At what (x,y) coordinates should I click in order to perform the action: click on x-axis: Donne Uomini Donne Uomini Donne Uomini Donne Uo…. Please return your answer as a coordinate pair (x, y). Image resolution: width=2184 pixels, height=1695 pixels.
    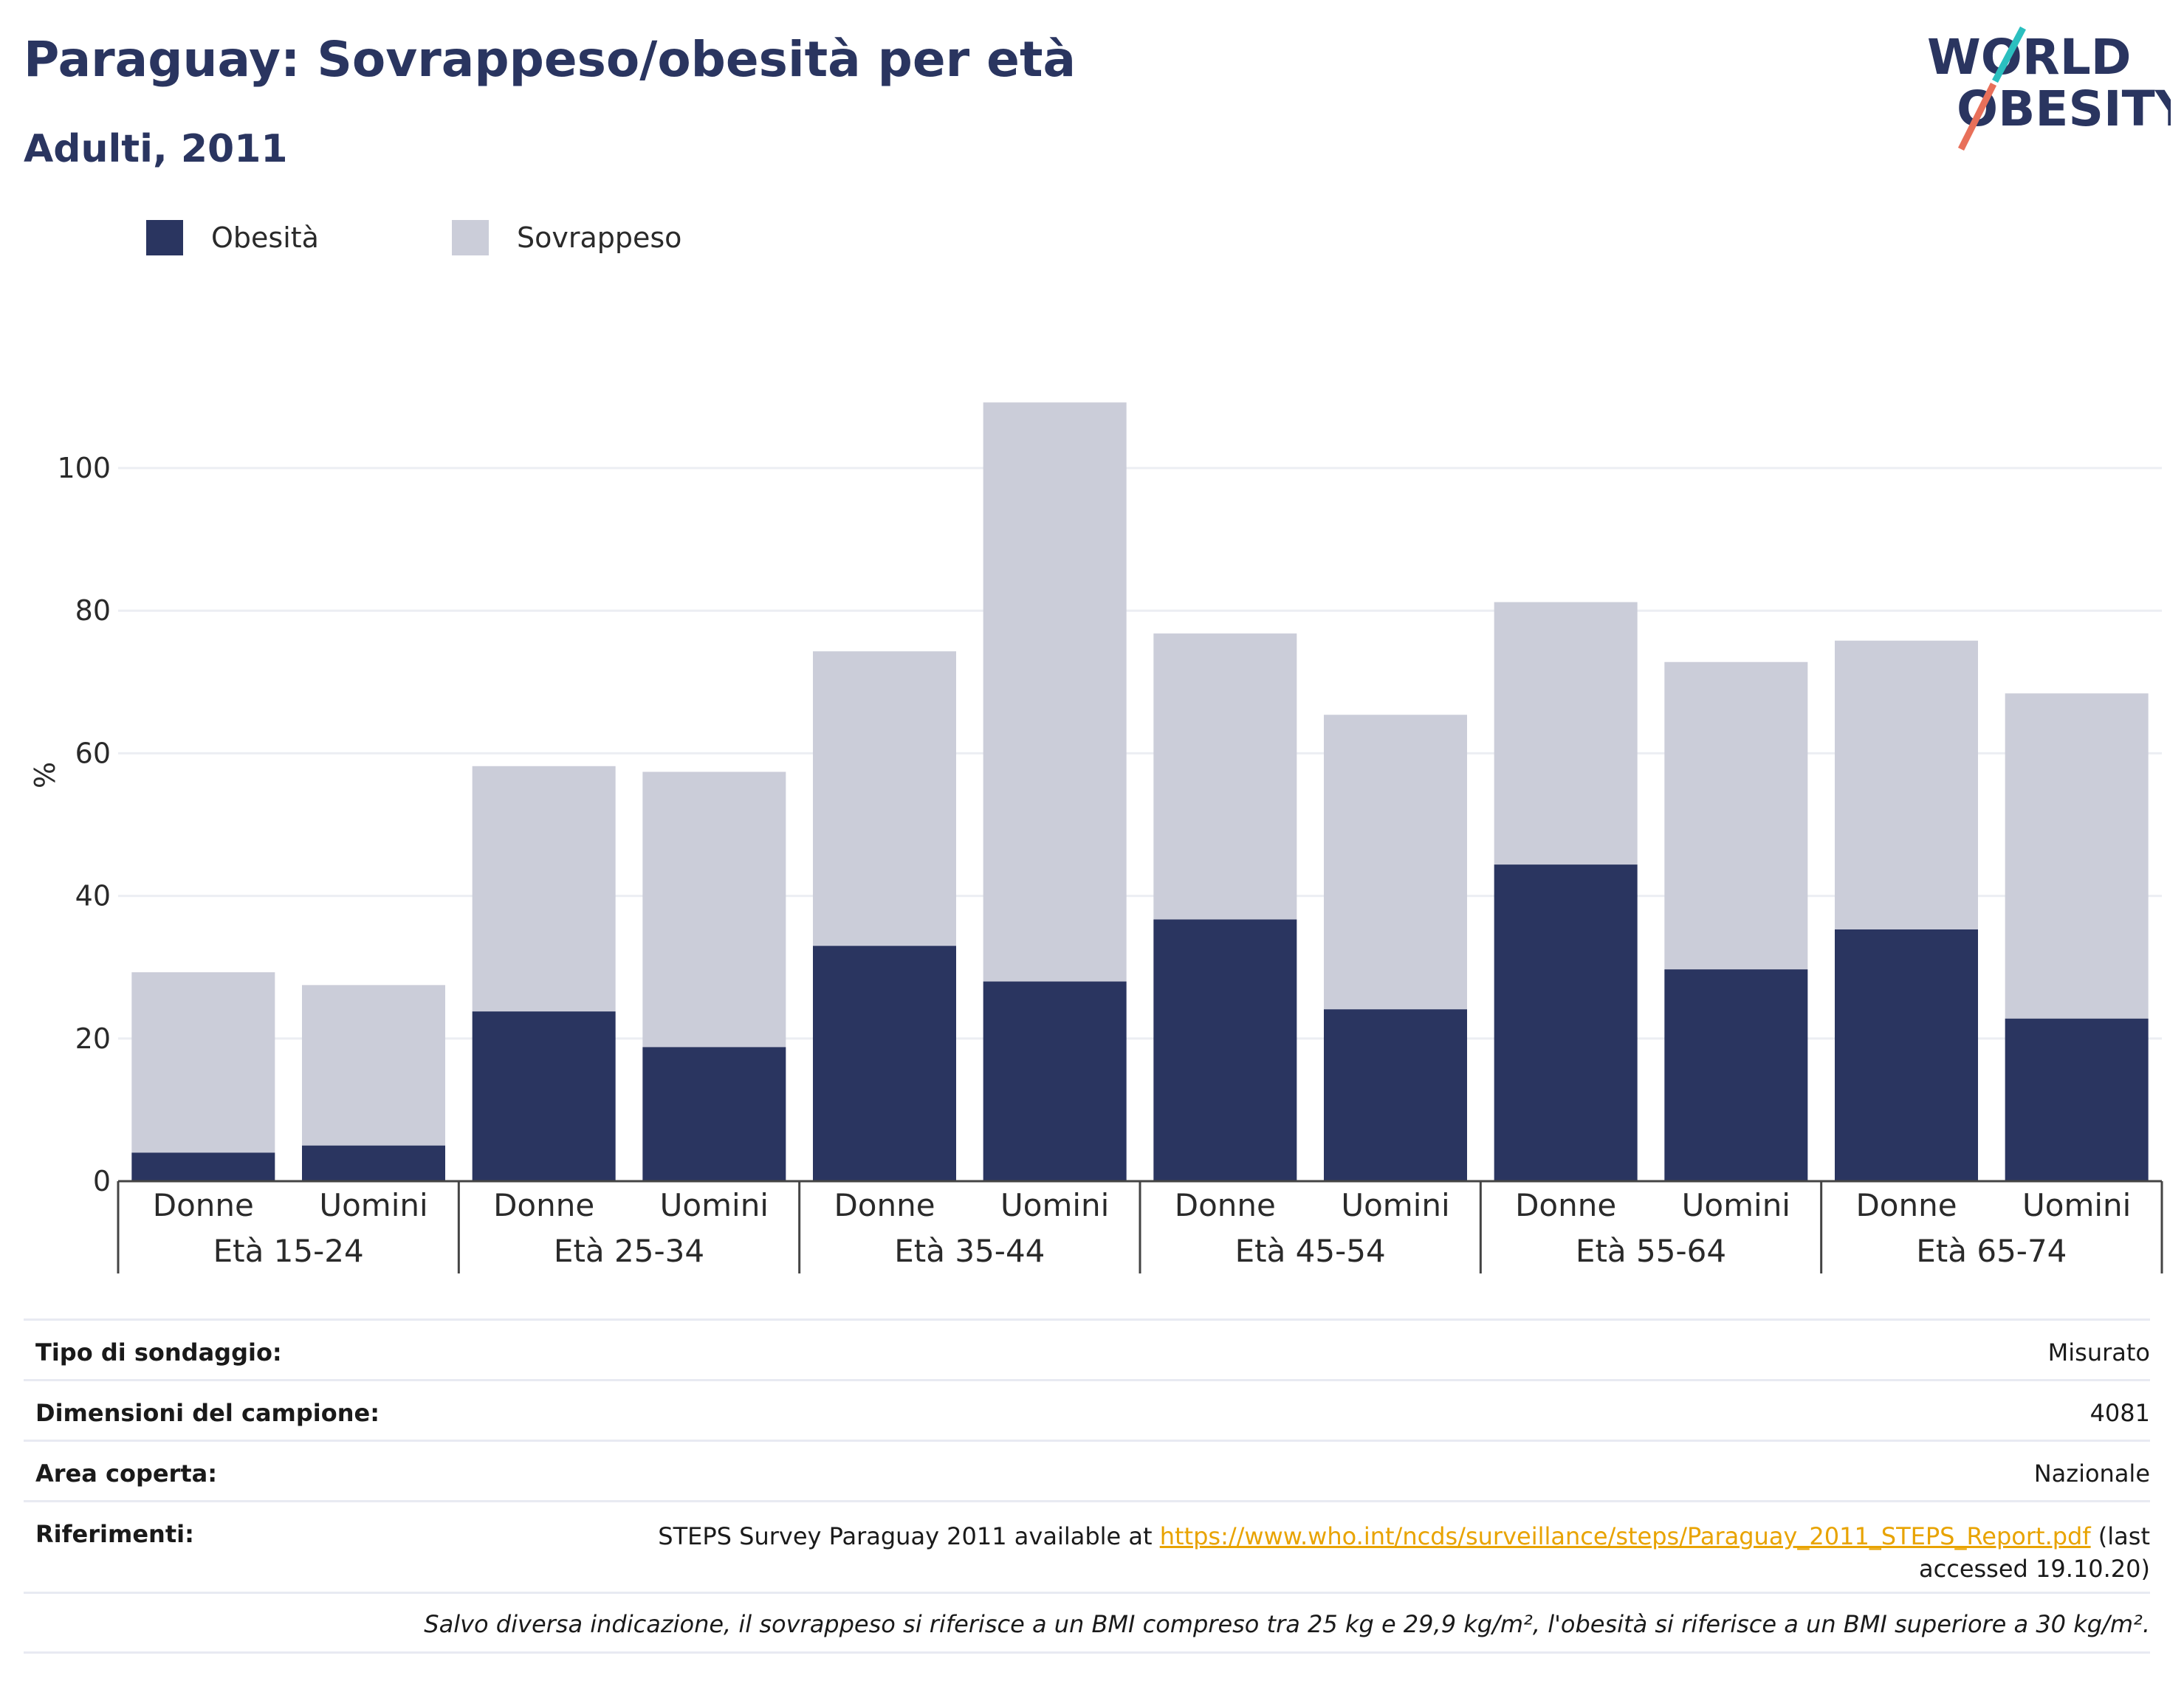
    Looking at the image, I should click on (1140, 1226).